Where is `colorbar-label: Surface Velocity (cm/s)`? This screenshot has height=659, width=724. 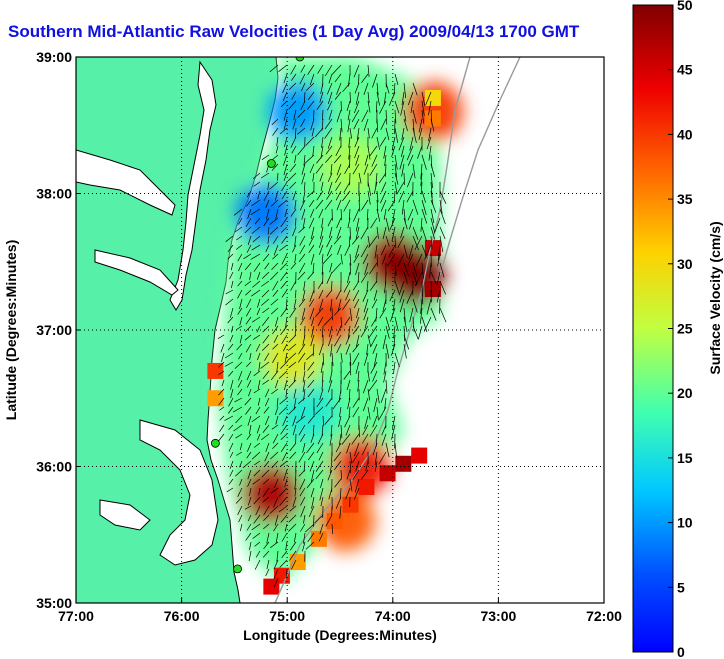
colorbar-label: Surface Velocity (cm/s) is located at coordinates (715, 297).